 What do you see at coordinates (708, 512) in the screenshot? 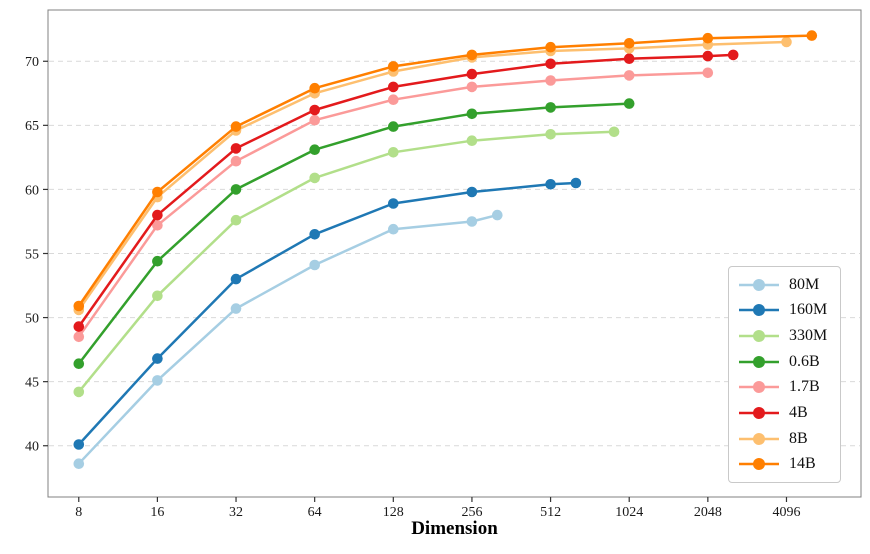
I see `x-tick-label: 2048` at bounding box center [708, 512].